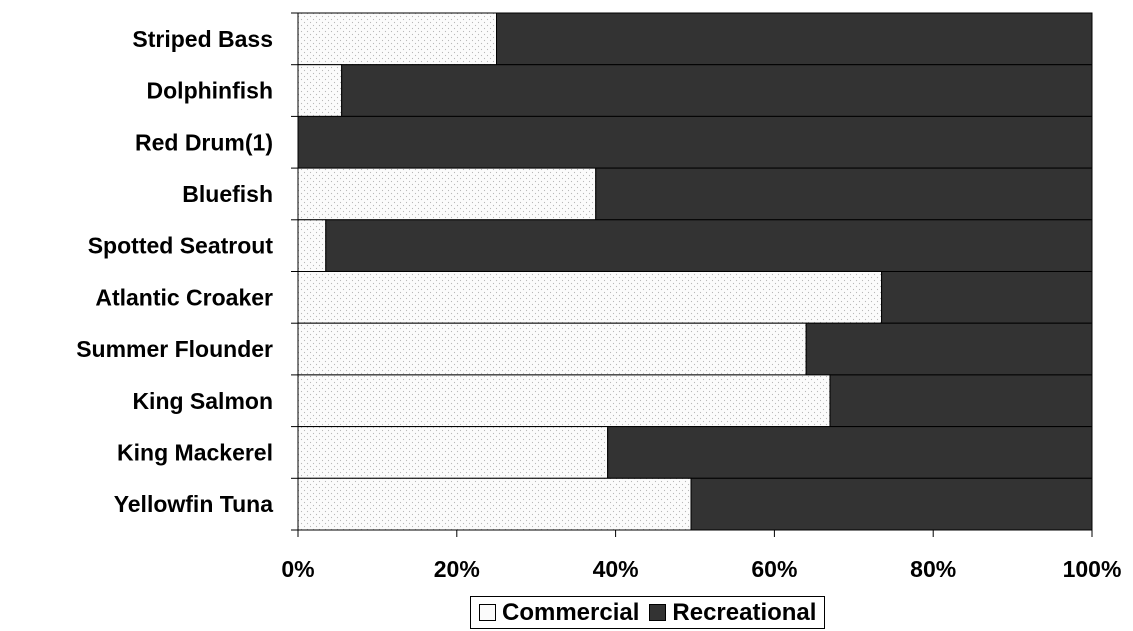  Describe the element at coordinates (227, 194) in the screenshot. I see `category-label: Bluefish` at that location.